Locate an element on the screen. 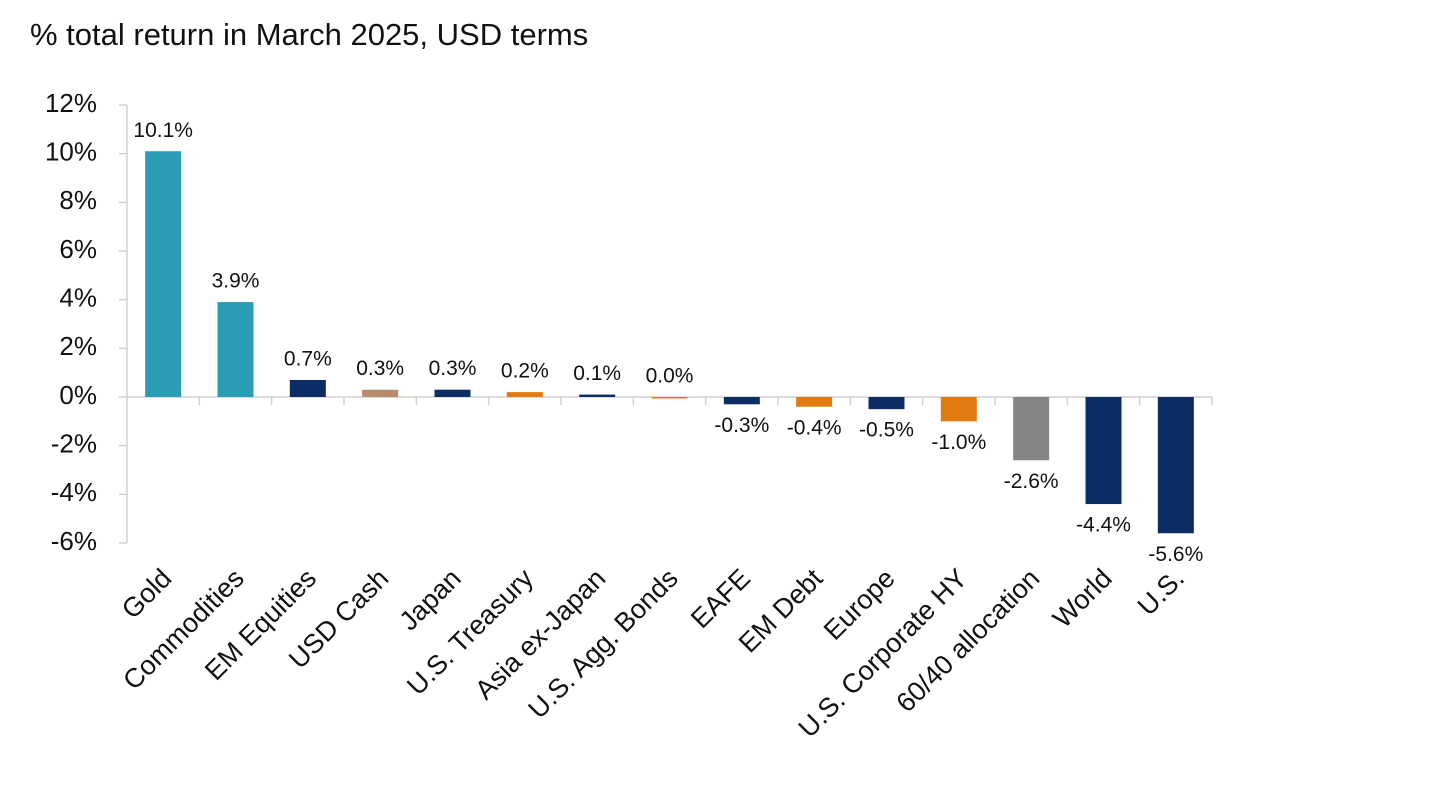 The width and height of the screenshot is (1440, 791). value-label: 0.1% is located at coordinates (597, 373).